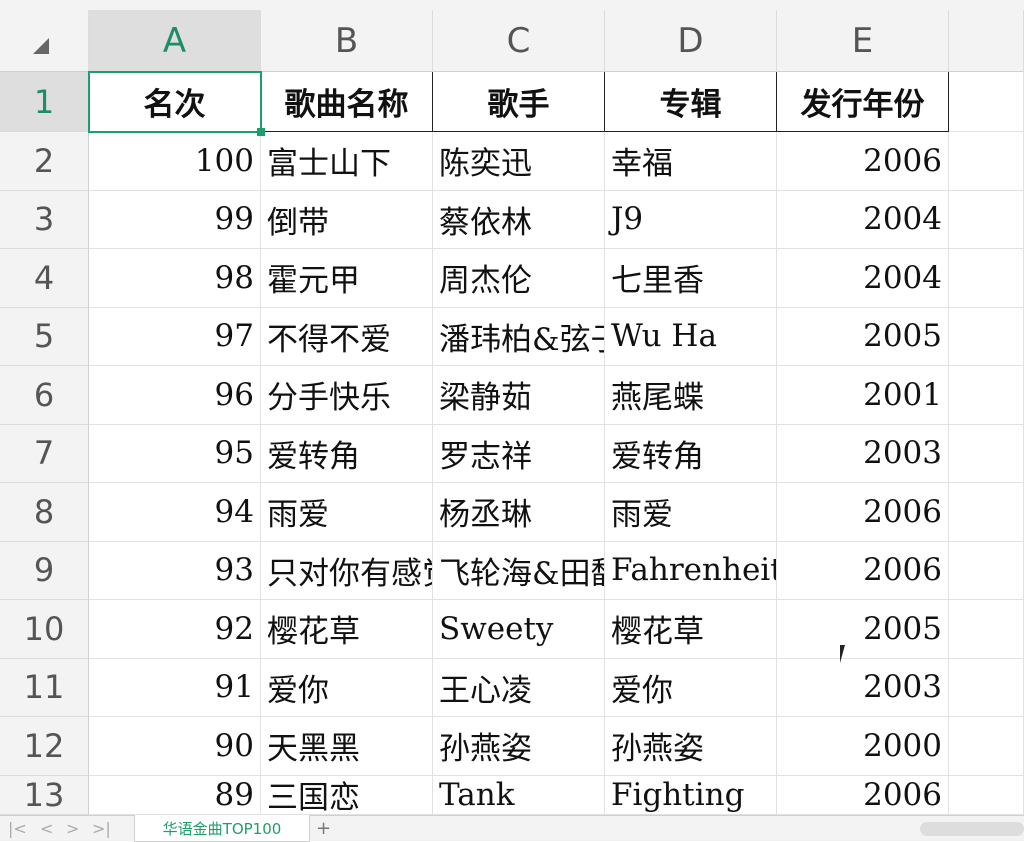 This screenshot has height=842, width=1024. I want to click on first-sheet-button: |<, so click(17, 828).